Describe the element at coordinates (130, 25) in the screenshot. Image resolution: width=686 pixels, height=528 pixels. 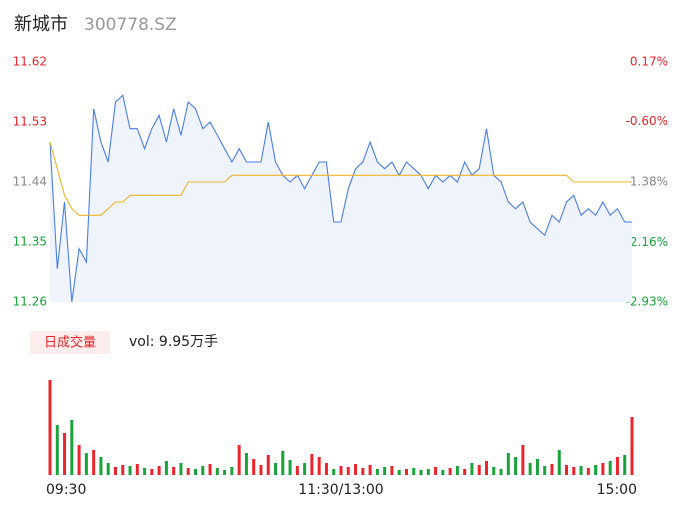
I see `stock-code: 300778.SZ` at that location.